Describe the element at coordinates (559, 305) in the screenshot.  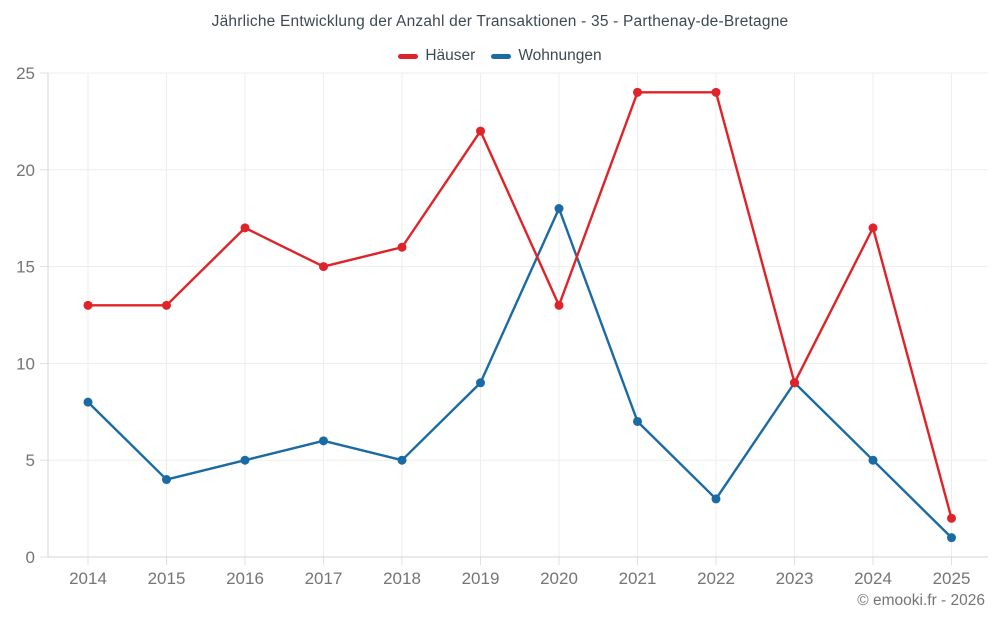
I see `data-point-haeuser-2020` at that location.